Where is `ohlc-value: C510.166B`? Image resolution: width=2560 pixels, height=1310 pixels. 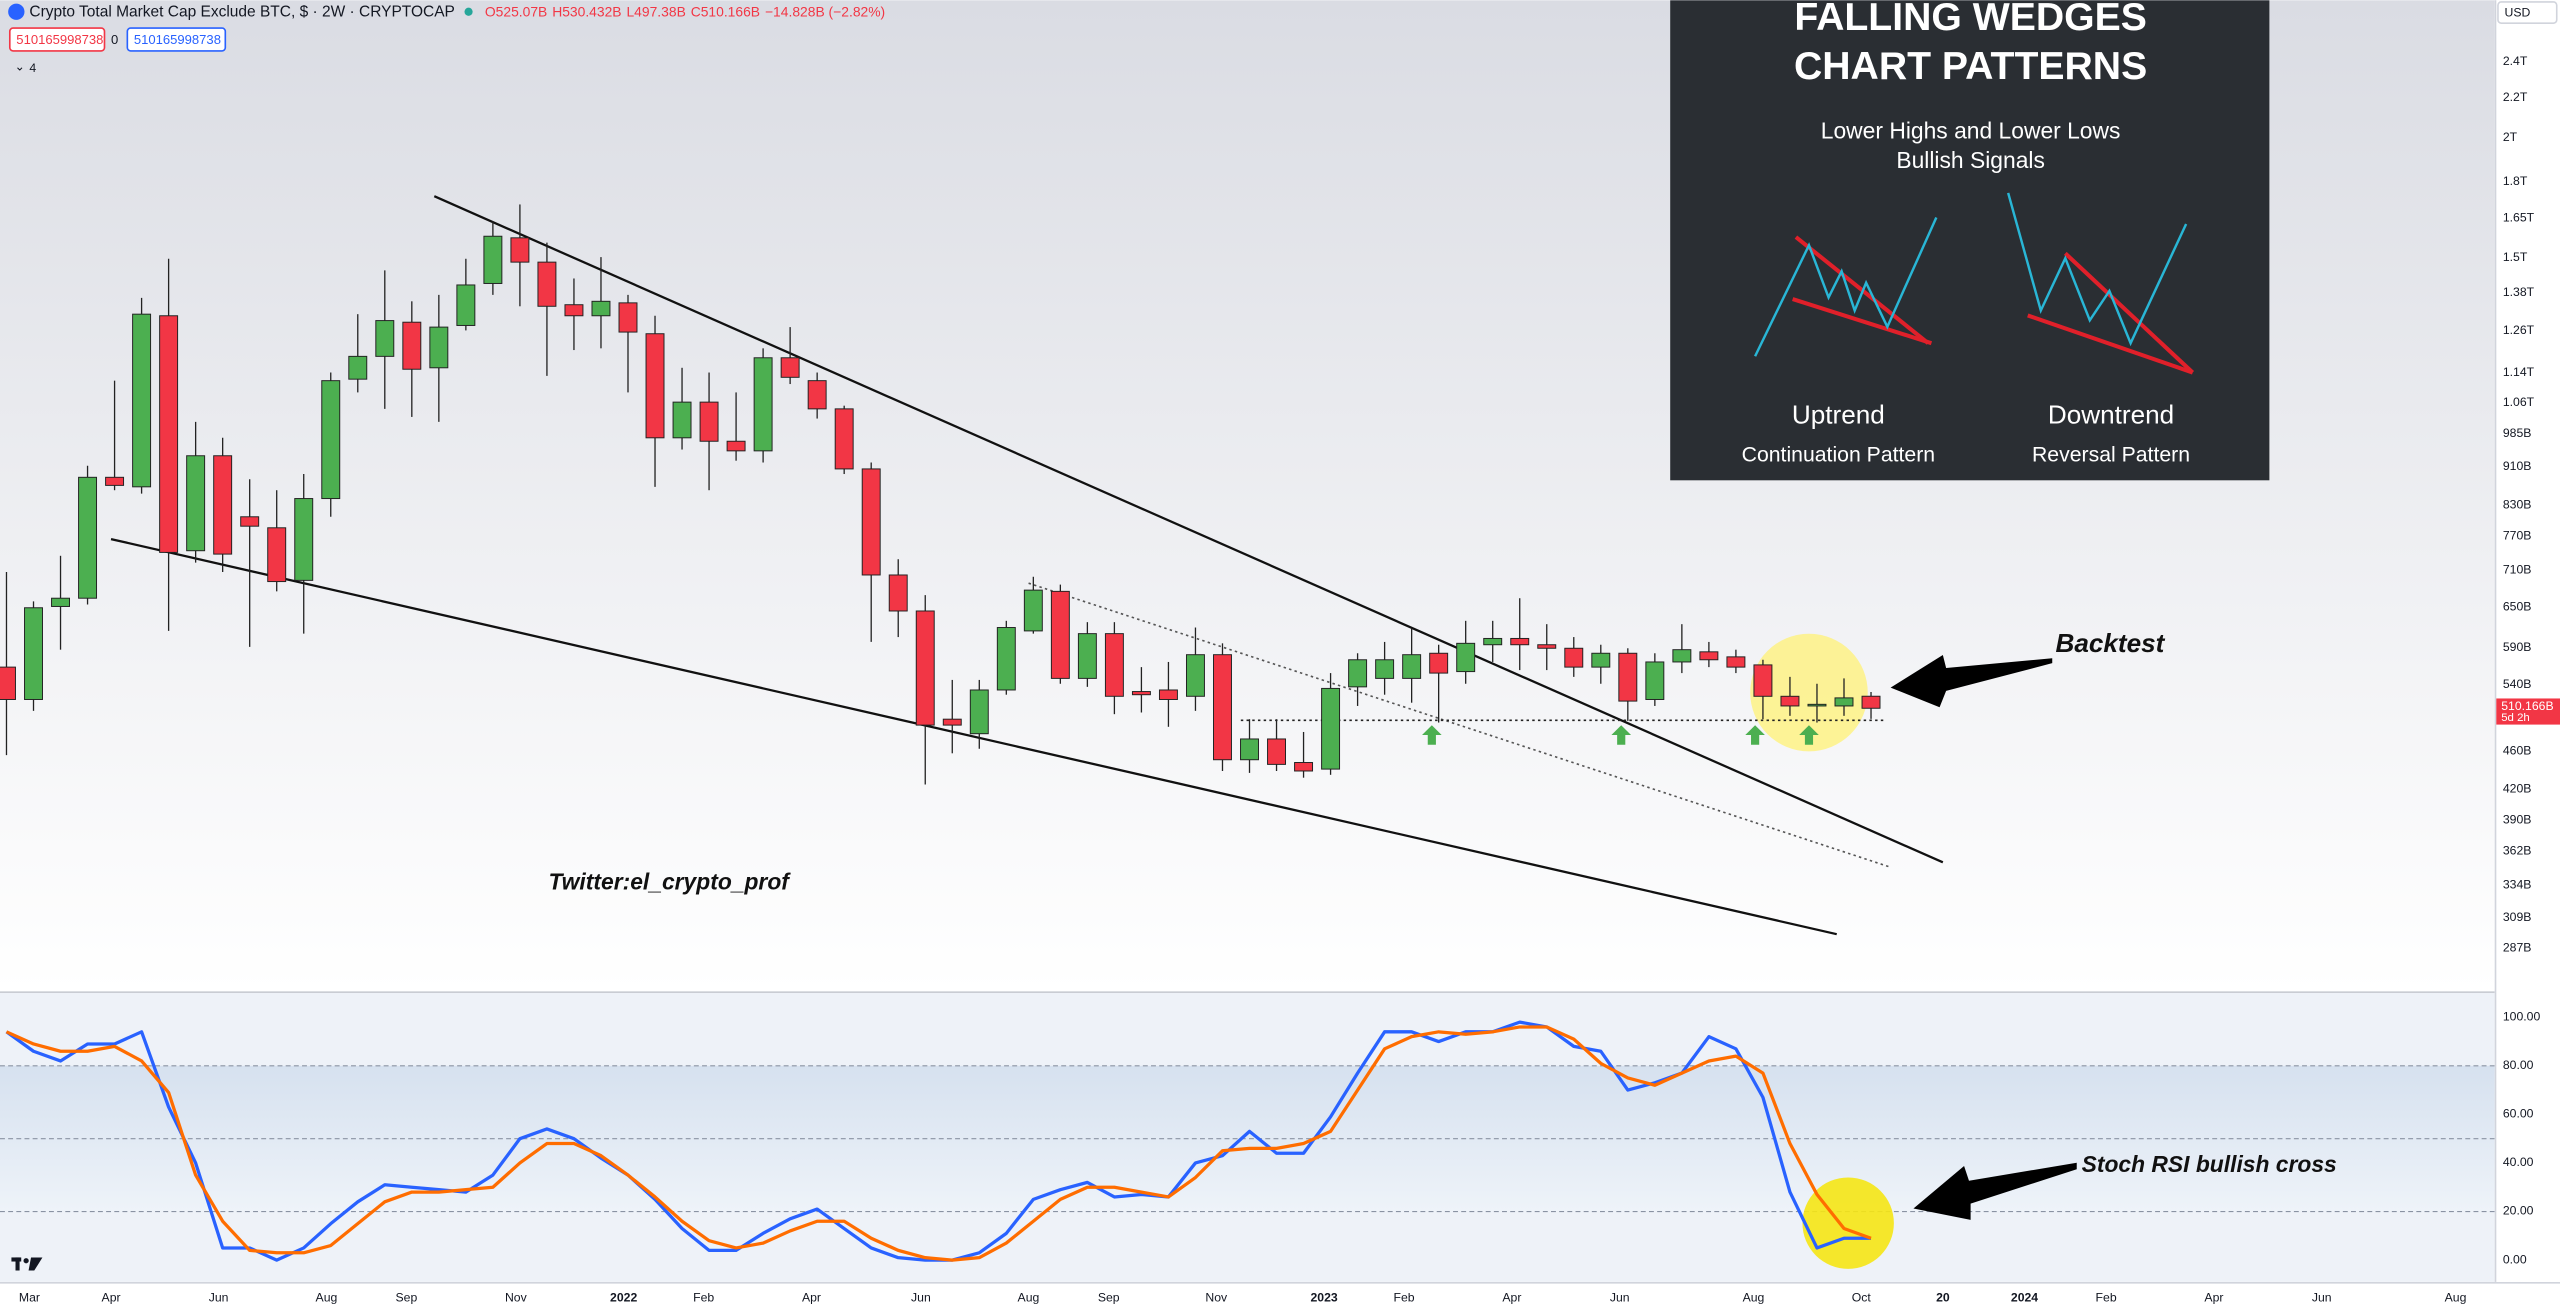 ohlc-value: C510.166B is located at coordinates (725, 11).